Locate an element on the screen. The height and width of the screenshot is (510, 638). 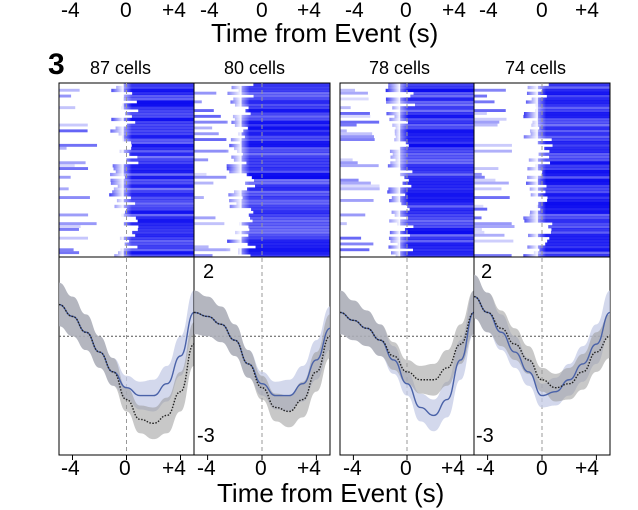
y-bottom-label-4: -3 is located at coordinates (485, 436).